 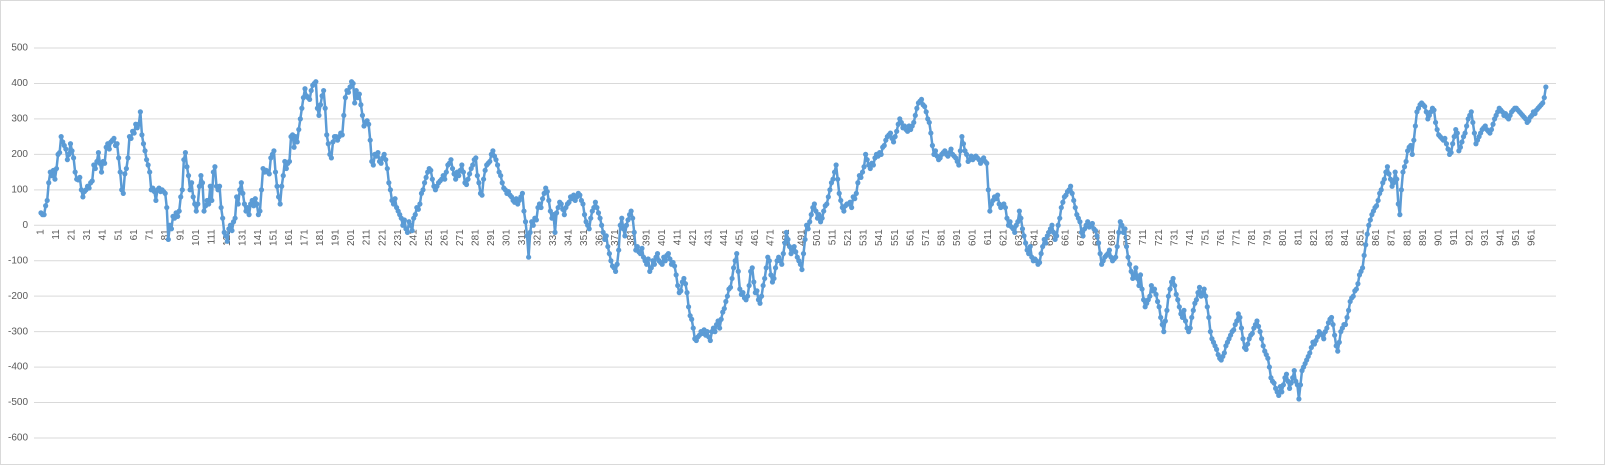 I want to click on x-tick-label: 921, so click(x=1469, y=237).